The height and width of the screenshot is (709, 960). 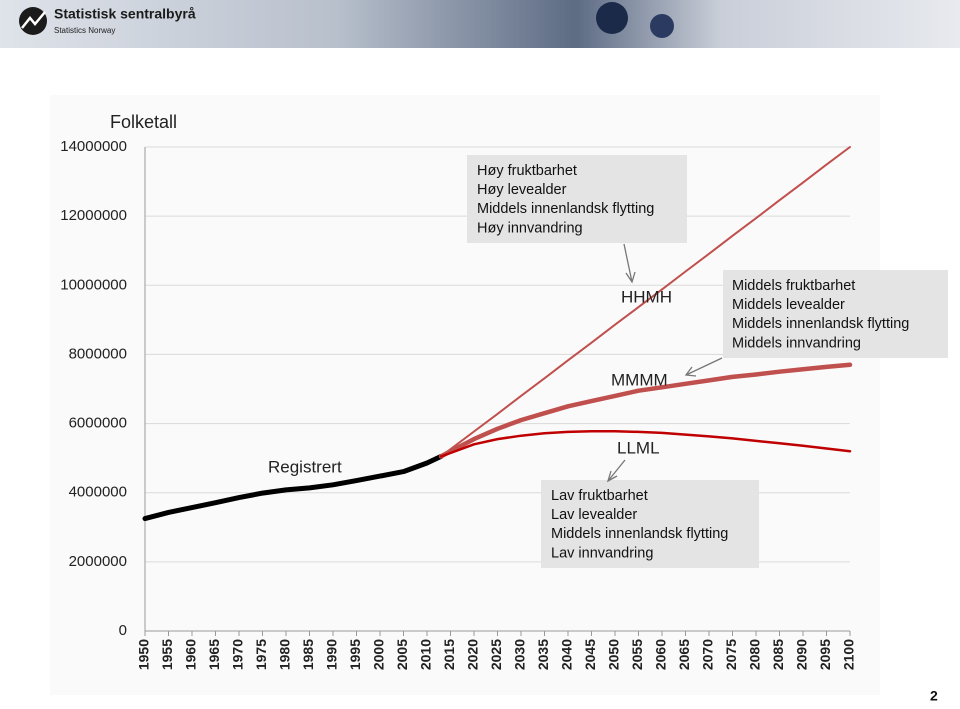 I want to click on header-title: Statistisk sentralbyrå, so click(x=125, y=14).